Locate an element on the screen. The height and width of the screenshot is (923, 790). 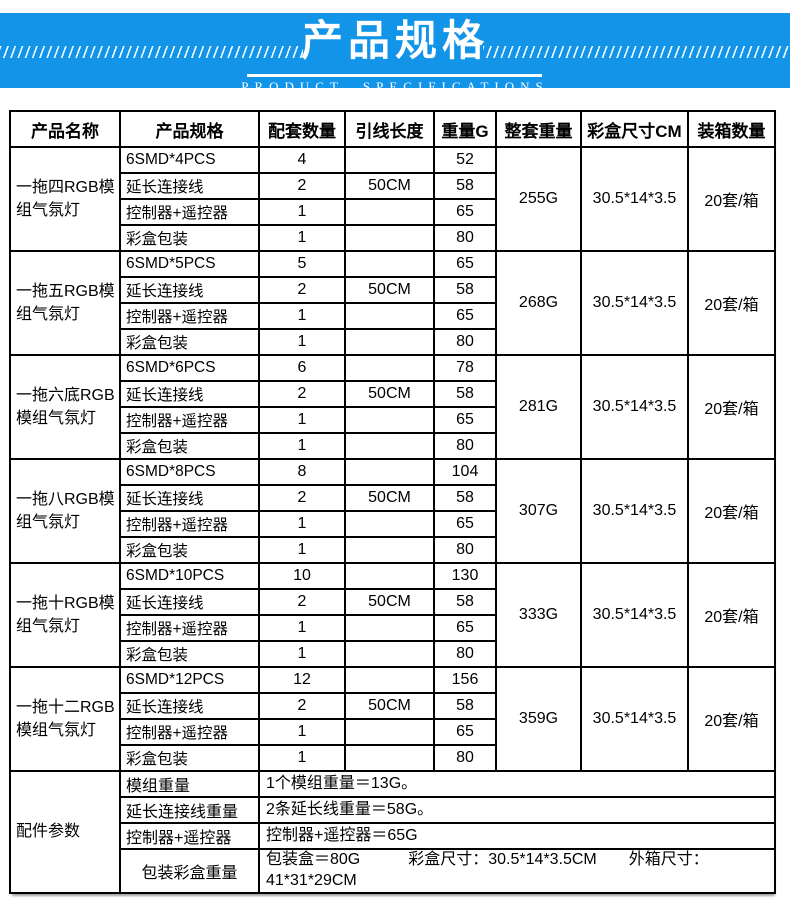
column-header: 配套数量 is located at coordinates (302, 129).